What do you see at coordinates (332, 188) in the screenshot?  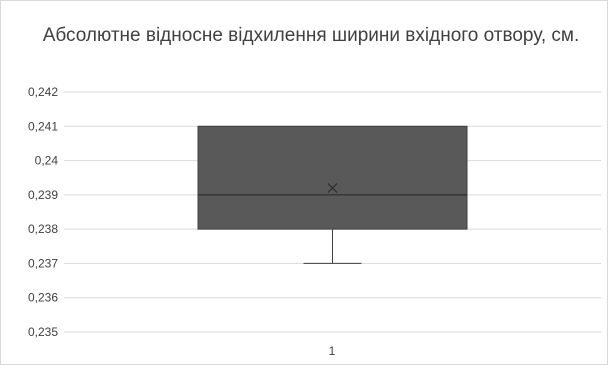 I see `mean-marker` at bounding box center [332, 188].